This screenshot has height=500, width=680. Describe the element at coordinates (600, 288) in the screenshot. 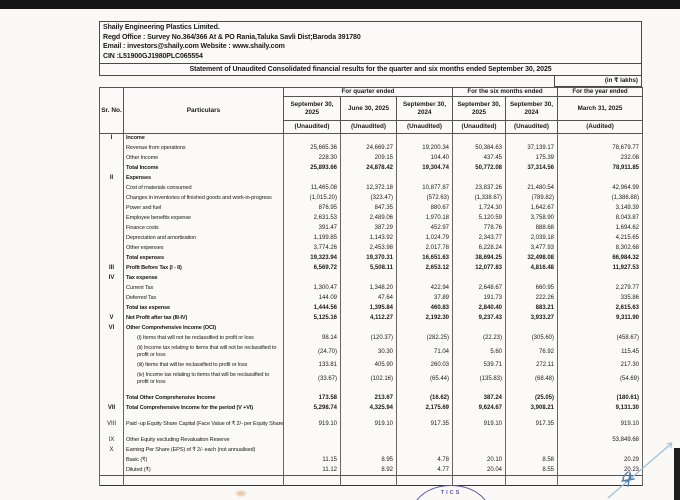

I see `cell-value: 2,279.77` at that location.